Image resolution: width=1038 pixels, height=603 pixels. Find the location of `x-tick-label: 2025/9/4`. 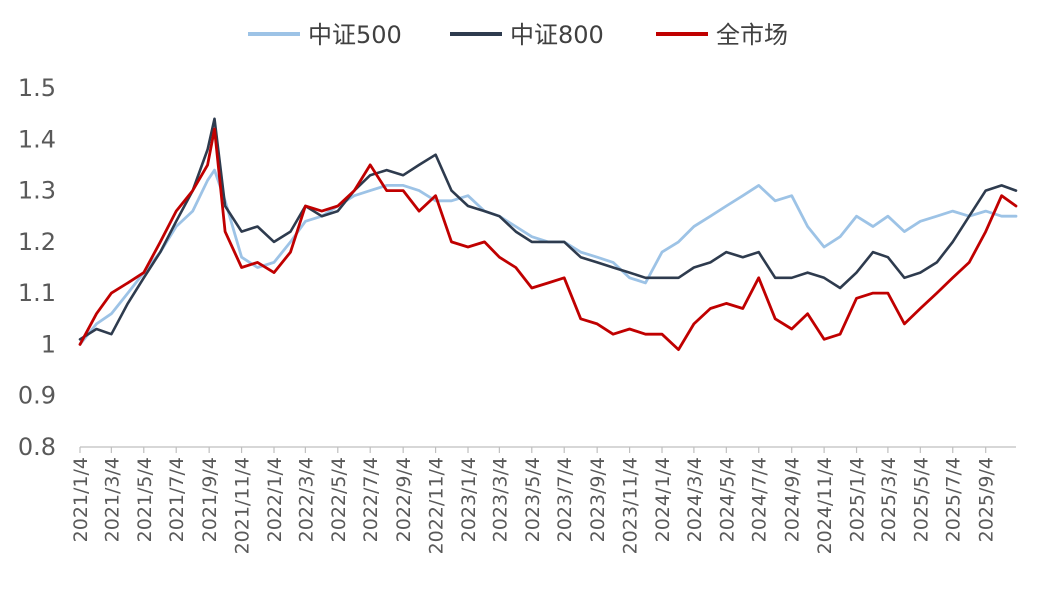

x-tick-label: 2025/9/4 is located at coordinates (987, 499).